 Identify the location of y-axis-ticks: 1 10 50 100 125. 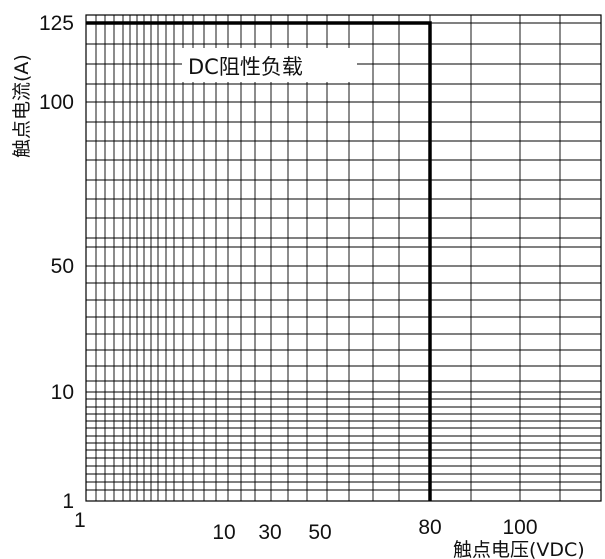
(56, 262).